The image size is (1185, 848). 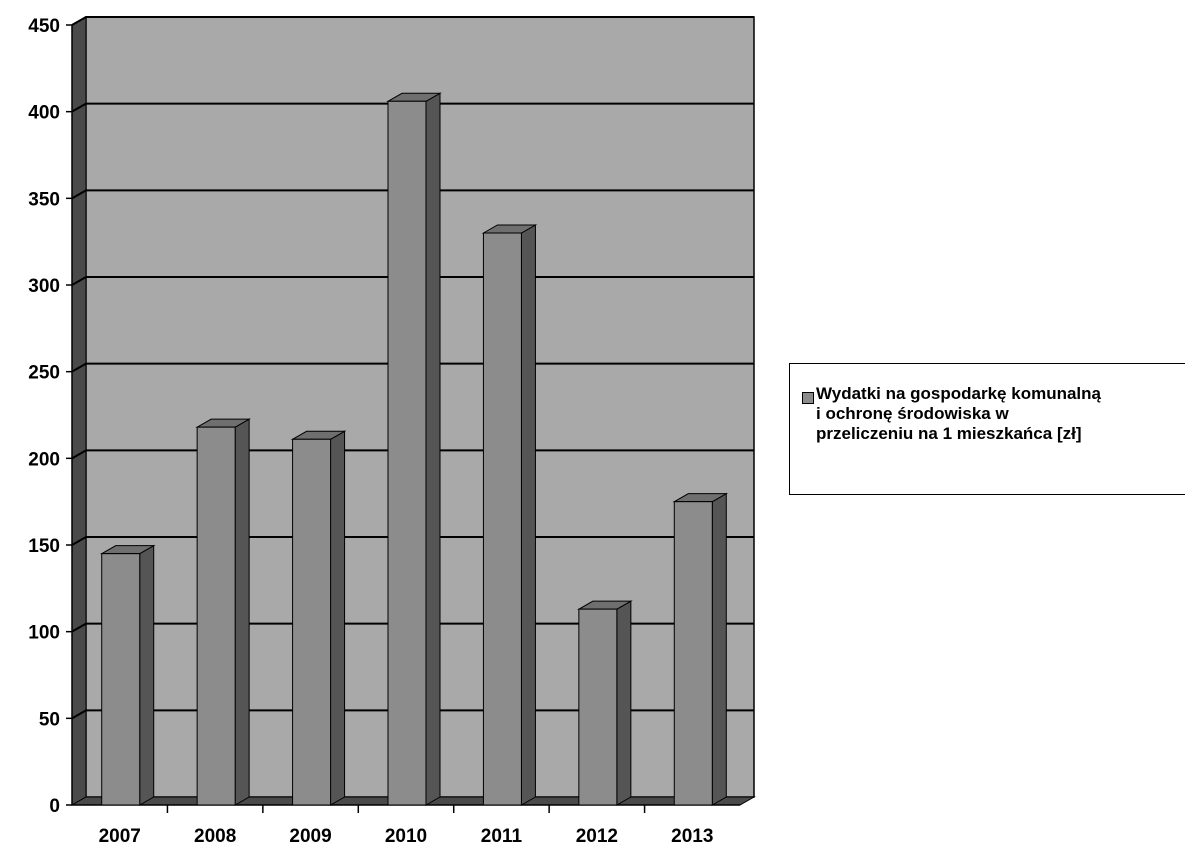 I want to click on x-tick-label: 2009, so click(x=310, y=836).